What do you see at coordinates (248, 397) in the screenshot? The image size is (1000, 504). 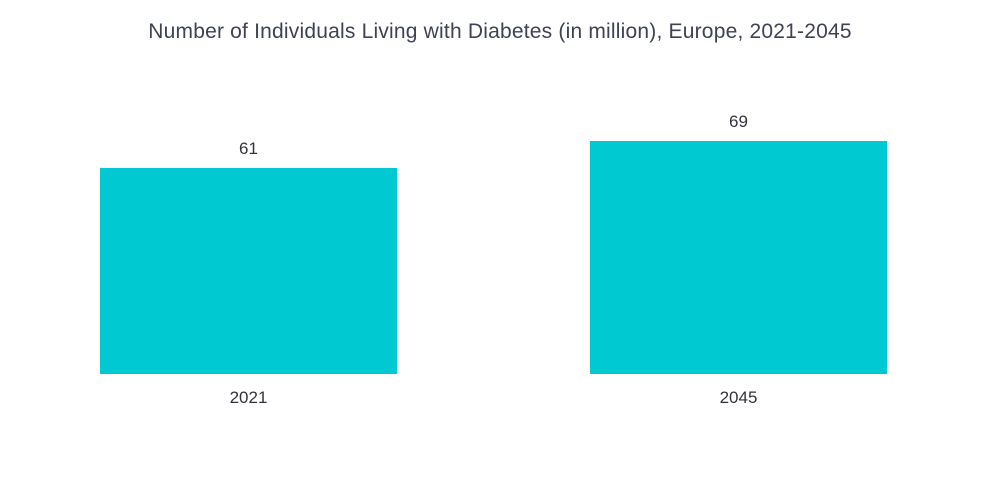 I see `bar-category-label: 2021` at bounding box center [248, 397].